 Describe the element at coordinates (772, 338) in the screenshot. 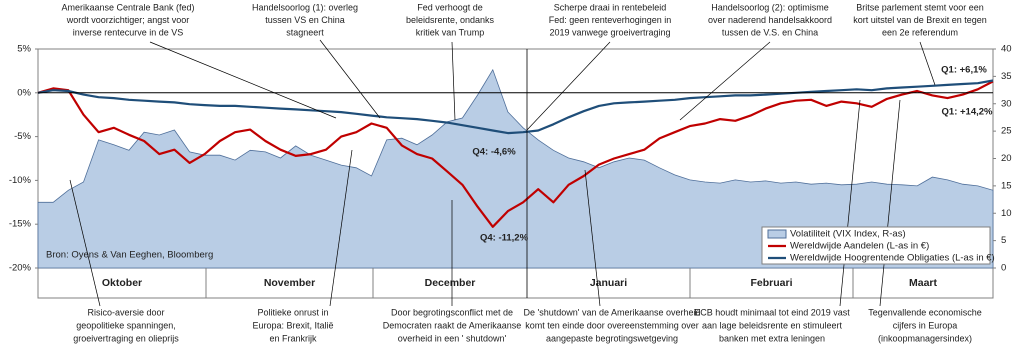

I see `bottom-note: banken met extra leningen` at that location.